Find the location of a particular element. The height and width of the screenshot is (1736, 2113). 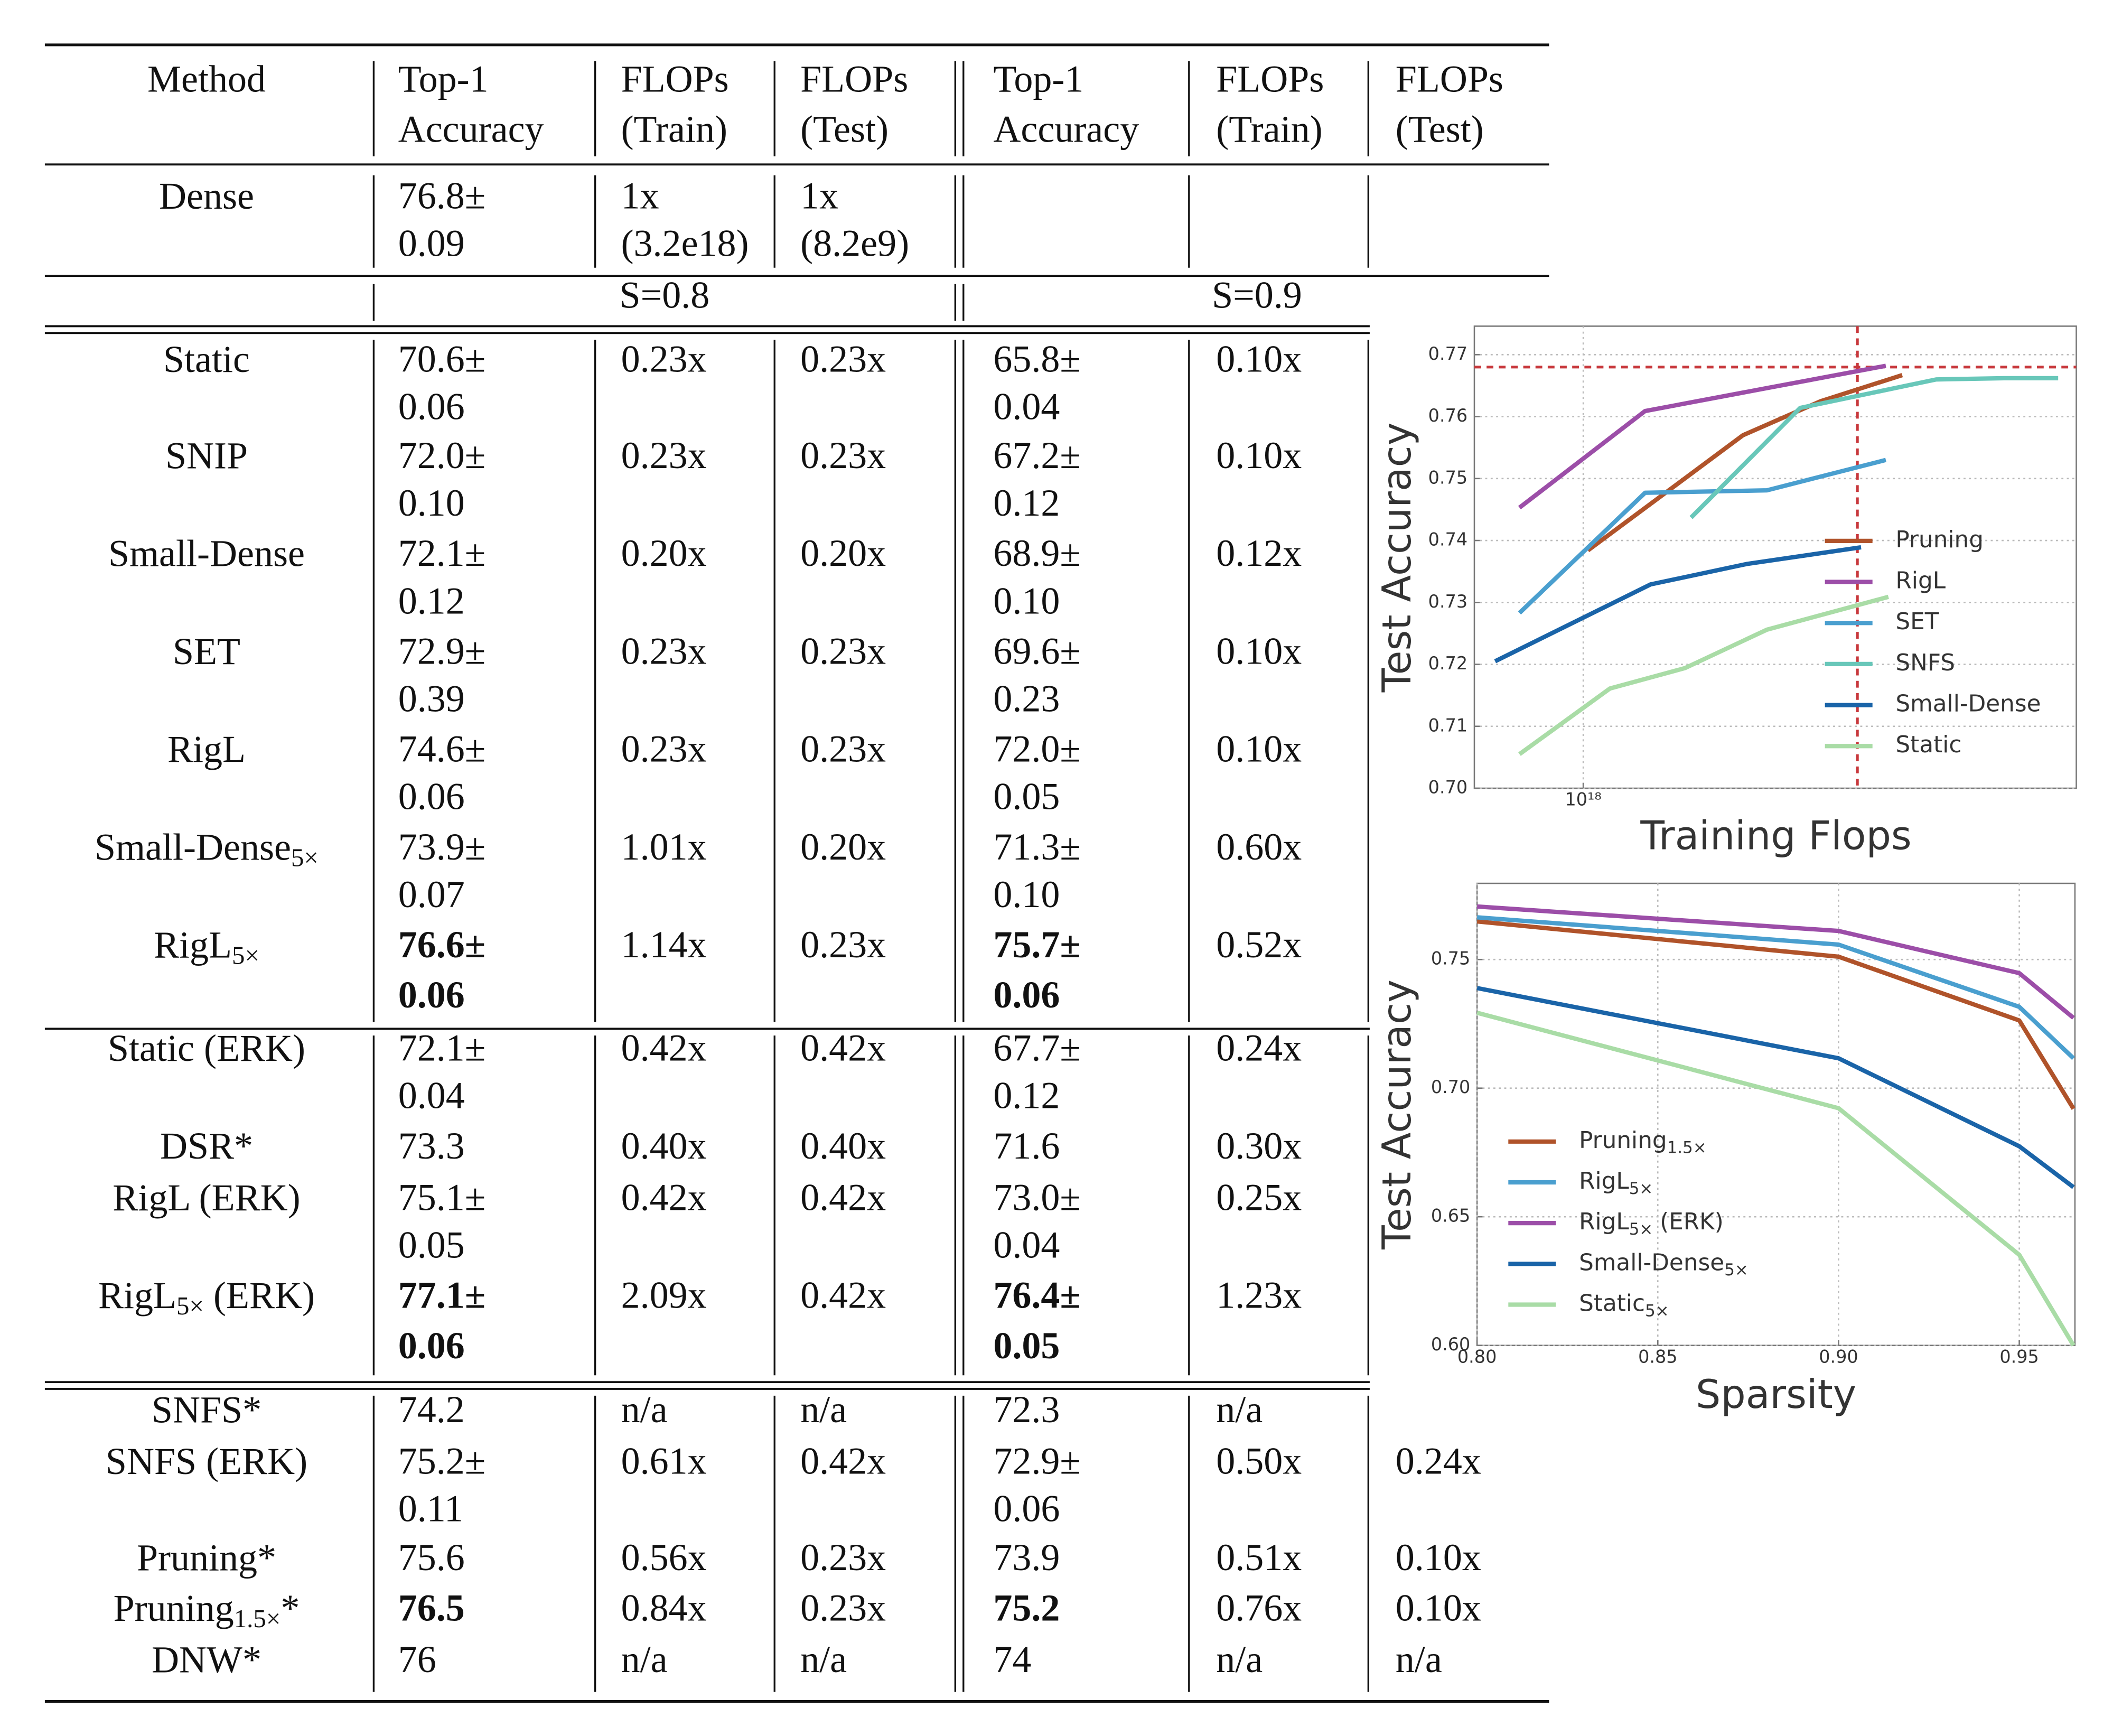

cell-text: 0.07 is located at coordinates (432, 894).